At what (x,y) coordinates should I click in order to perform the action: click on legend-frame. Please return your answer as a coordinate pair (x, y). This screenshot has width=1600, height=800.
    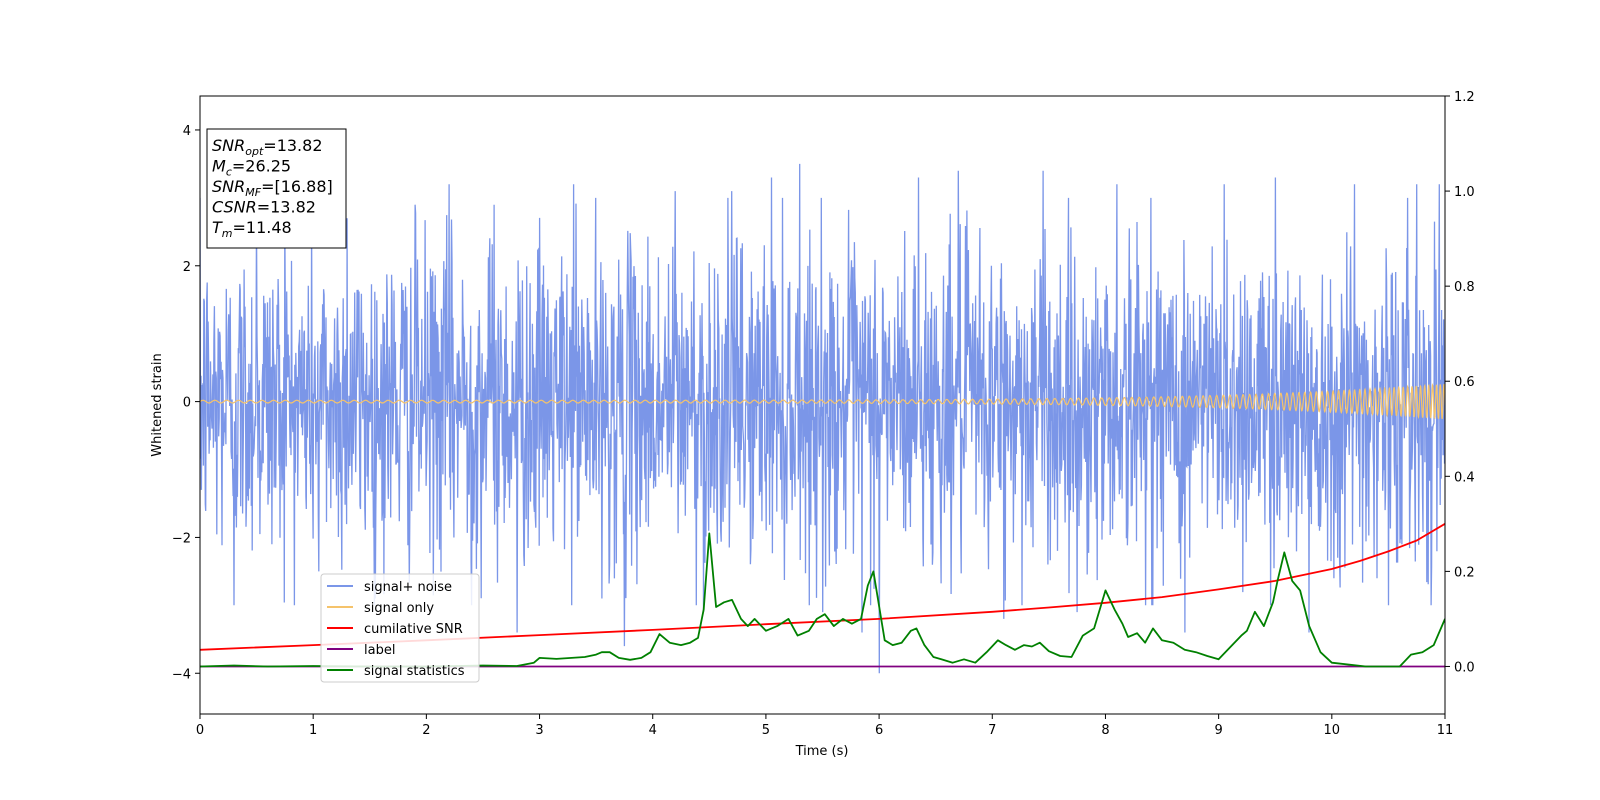
    Looking at the image, I should click on (400, 628).